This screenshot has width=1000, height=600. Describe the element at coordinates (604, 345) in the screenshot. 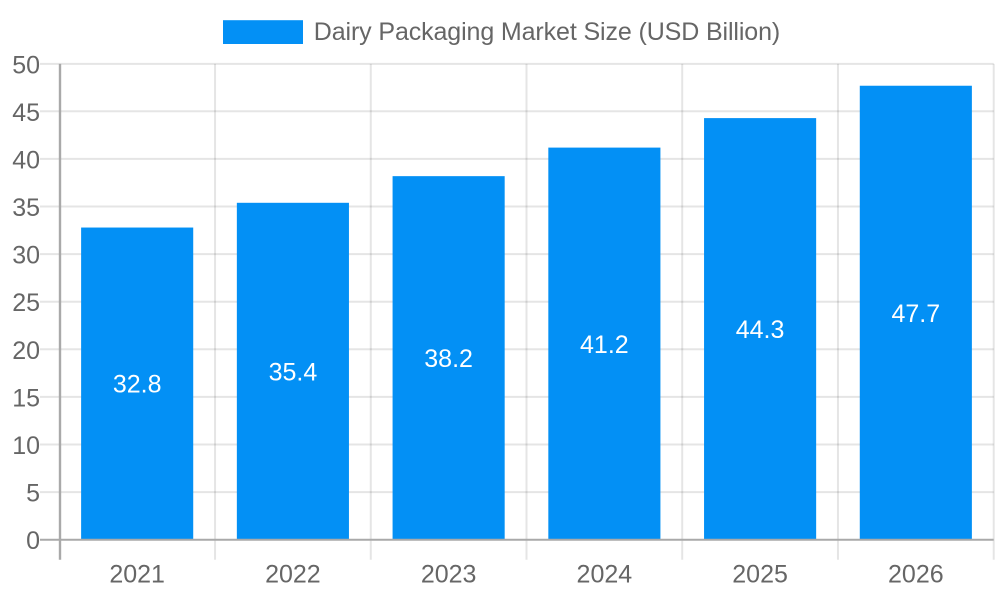

I see `svg-text: 41.2` at that location.